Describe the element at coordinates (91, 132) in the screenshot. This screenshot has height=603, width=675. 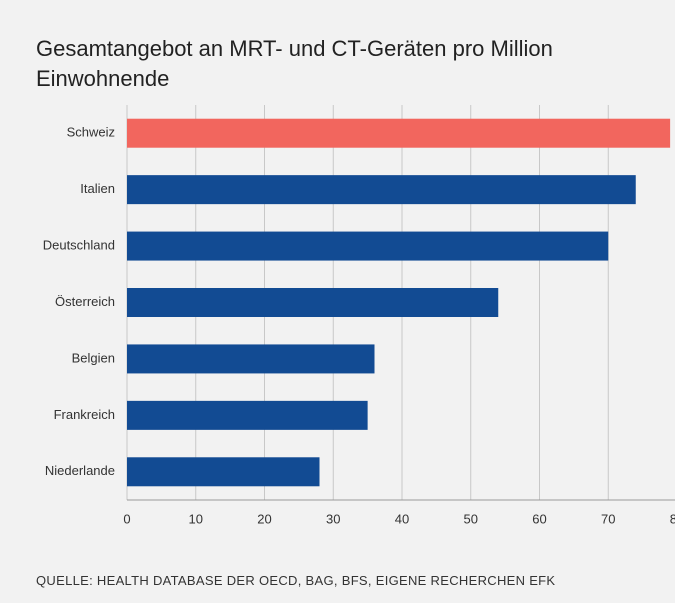
I see `y-tick-label: Schweiz` at that location.